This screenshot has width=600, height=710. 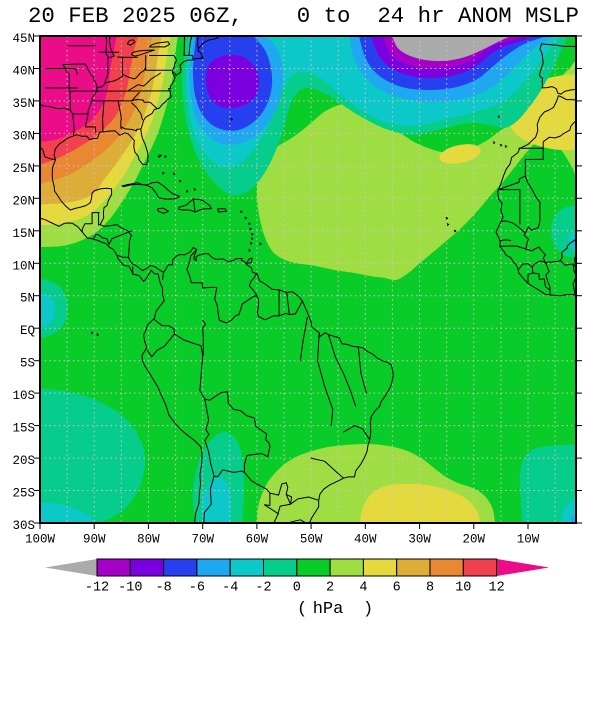 I want to click on svg-text: 40W, so click(x=365, y=540).